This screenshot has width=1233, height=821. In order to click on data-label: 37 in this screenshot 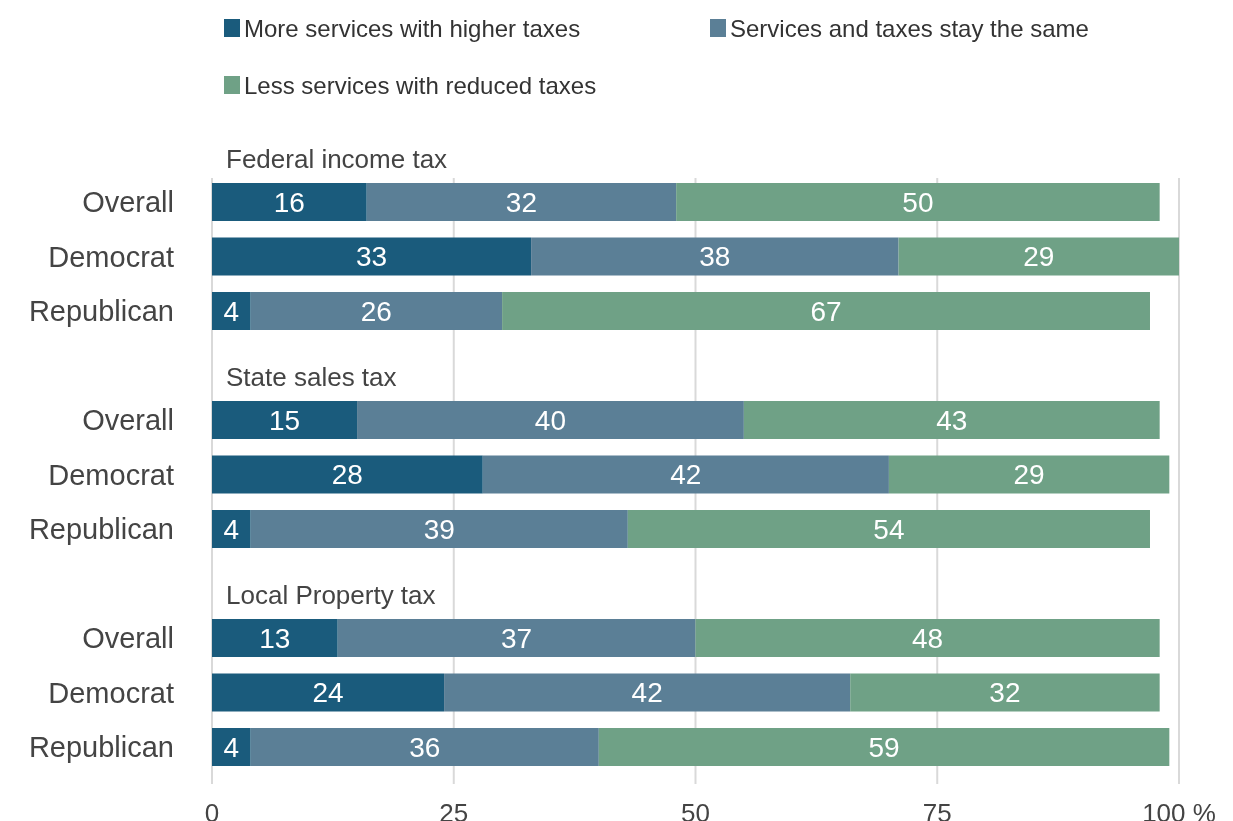, I will do `click(517, 638)`.